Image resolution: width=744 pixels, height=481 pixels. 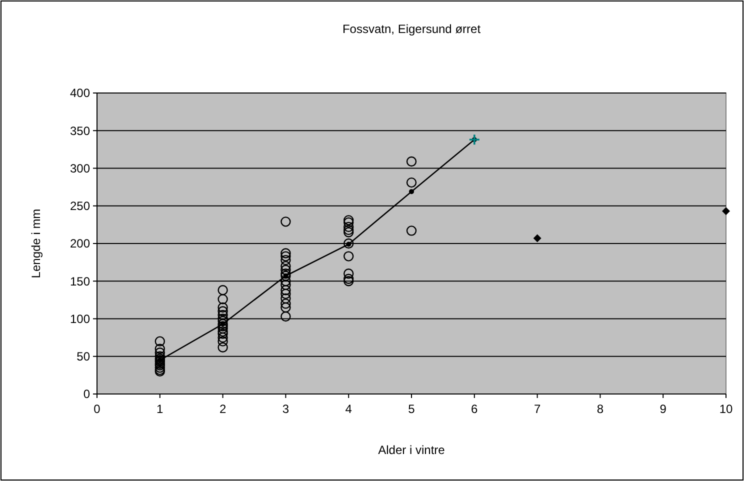 What do you see at coordinates (86, 394) in the screenshot?
I see `y-tick-label: 0` at bounding box center [86, 394].